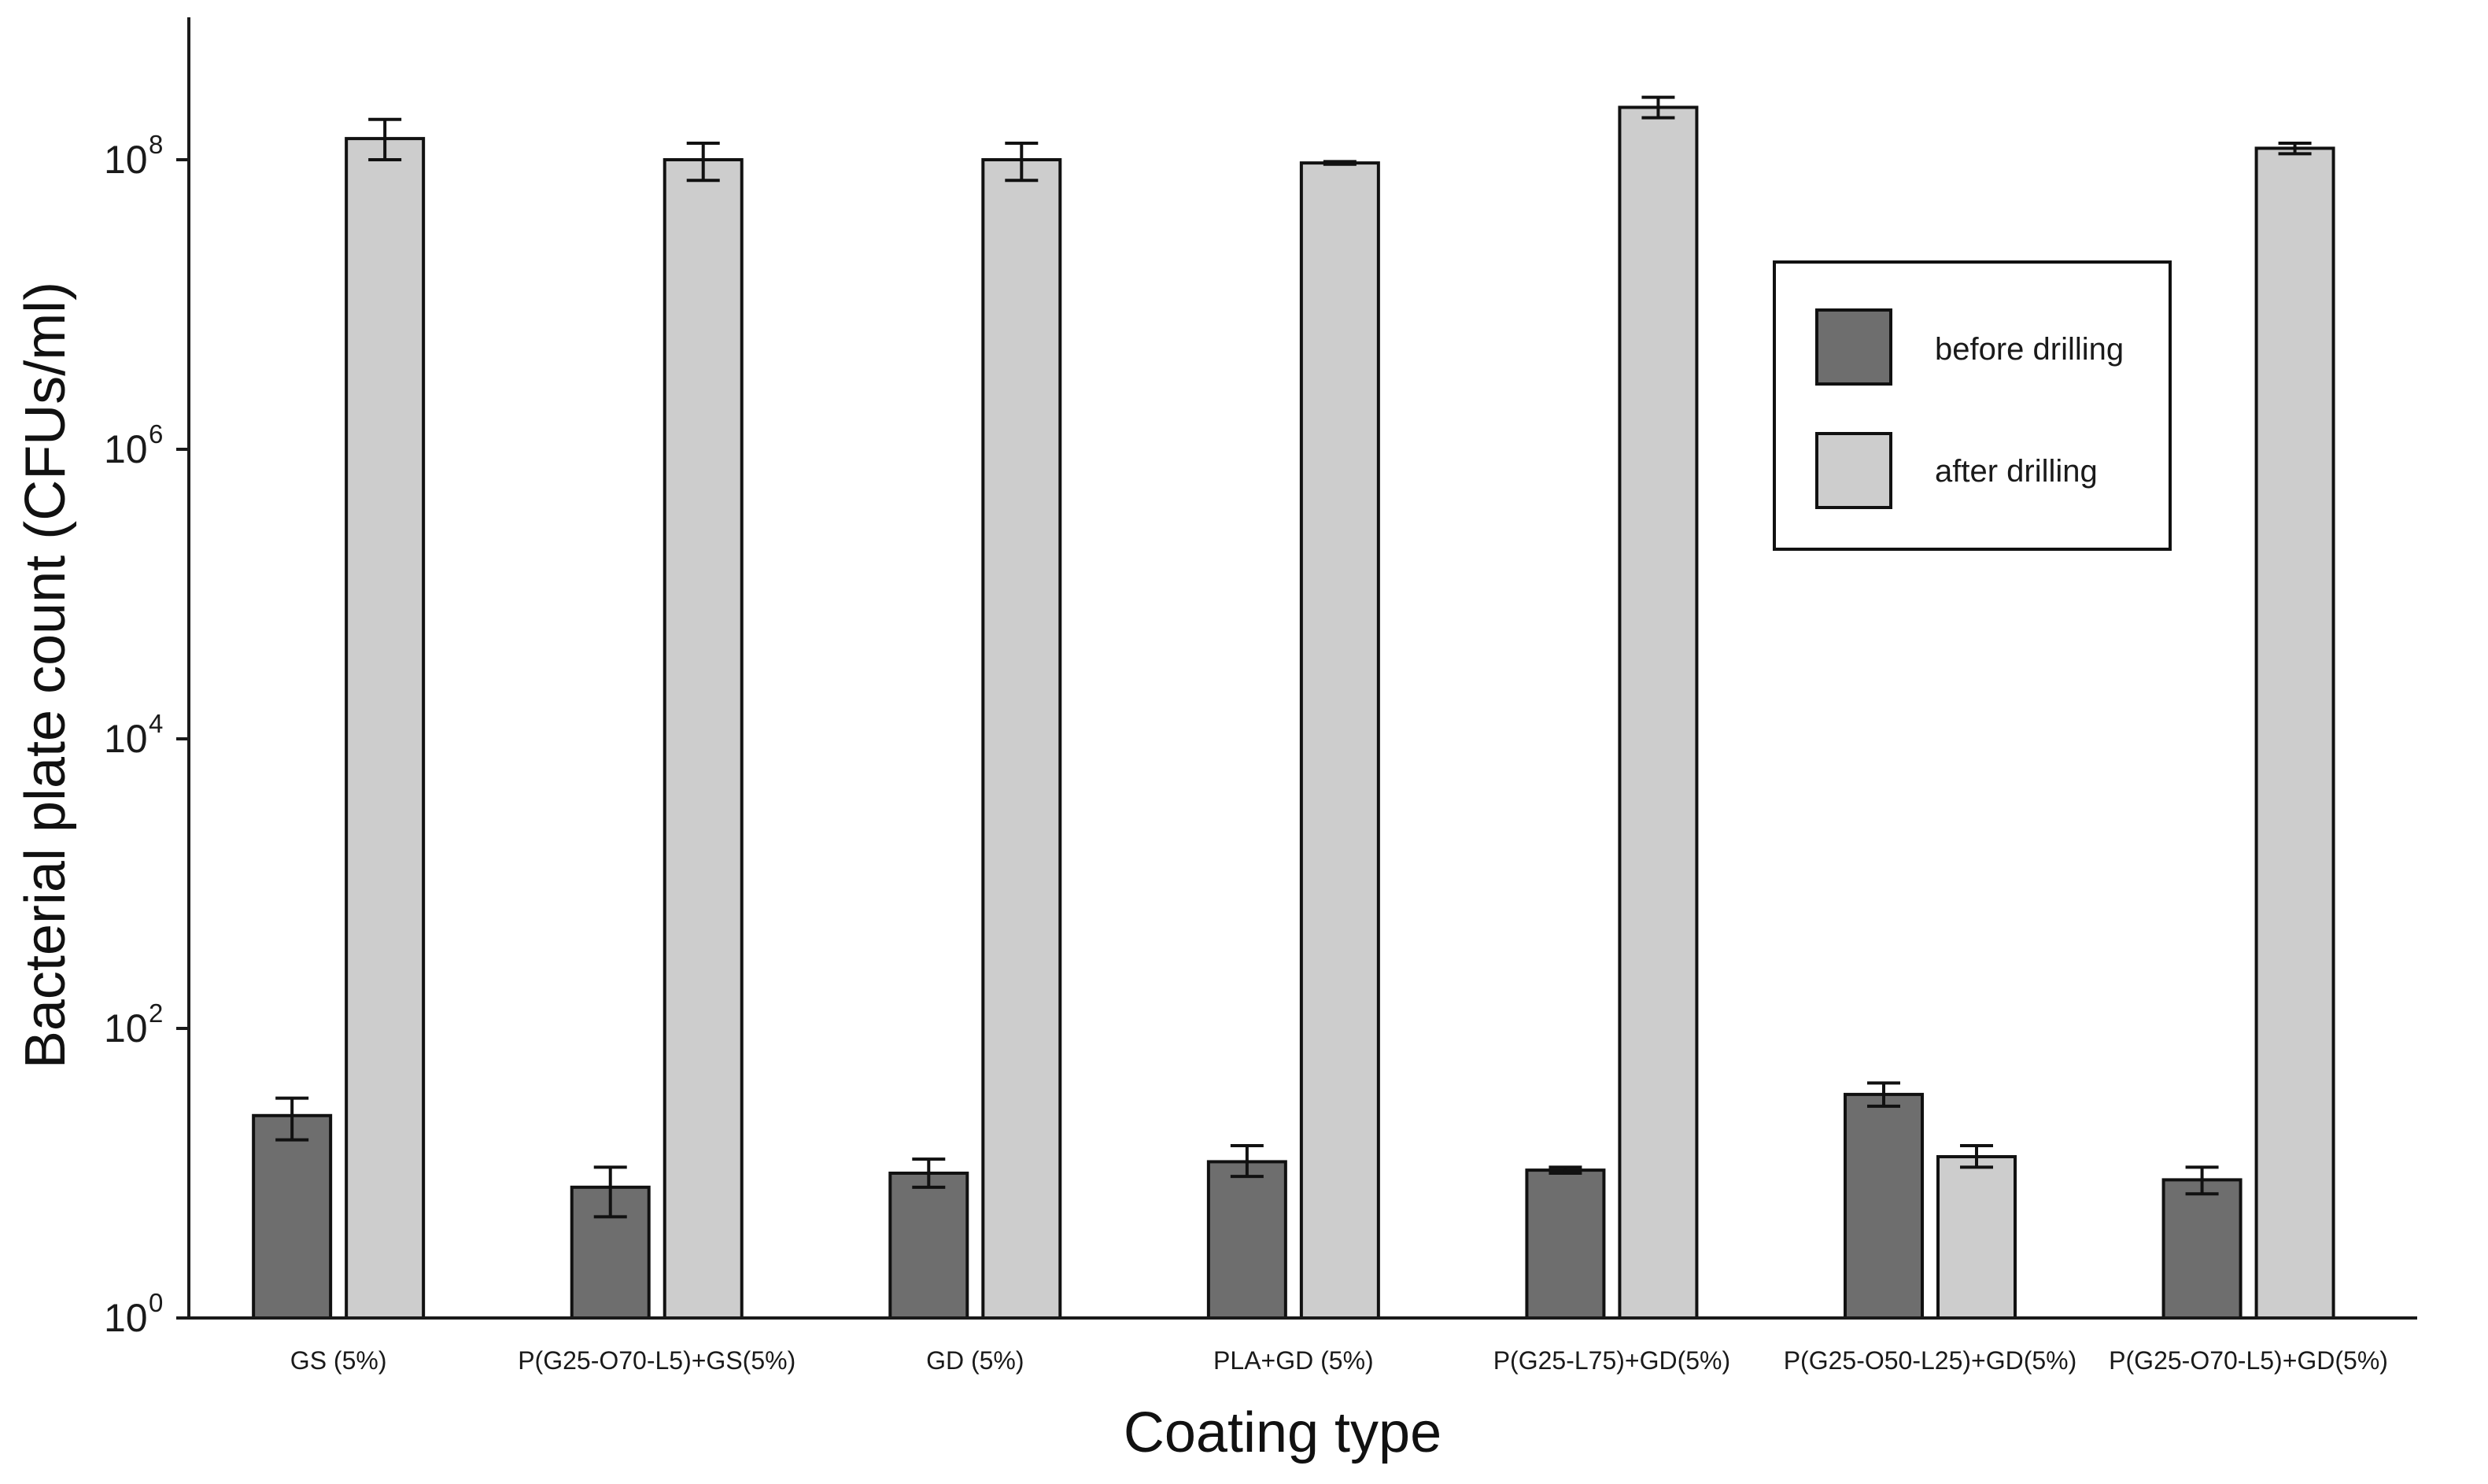 The height and width of the screenshot is (1484, 2488). Describe the element at coordinates (1611, 1360) in the screenshot. I see `x-tick-label: P(G25-L75)+GD(5%)` at that location.